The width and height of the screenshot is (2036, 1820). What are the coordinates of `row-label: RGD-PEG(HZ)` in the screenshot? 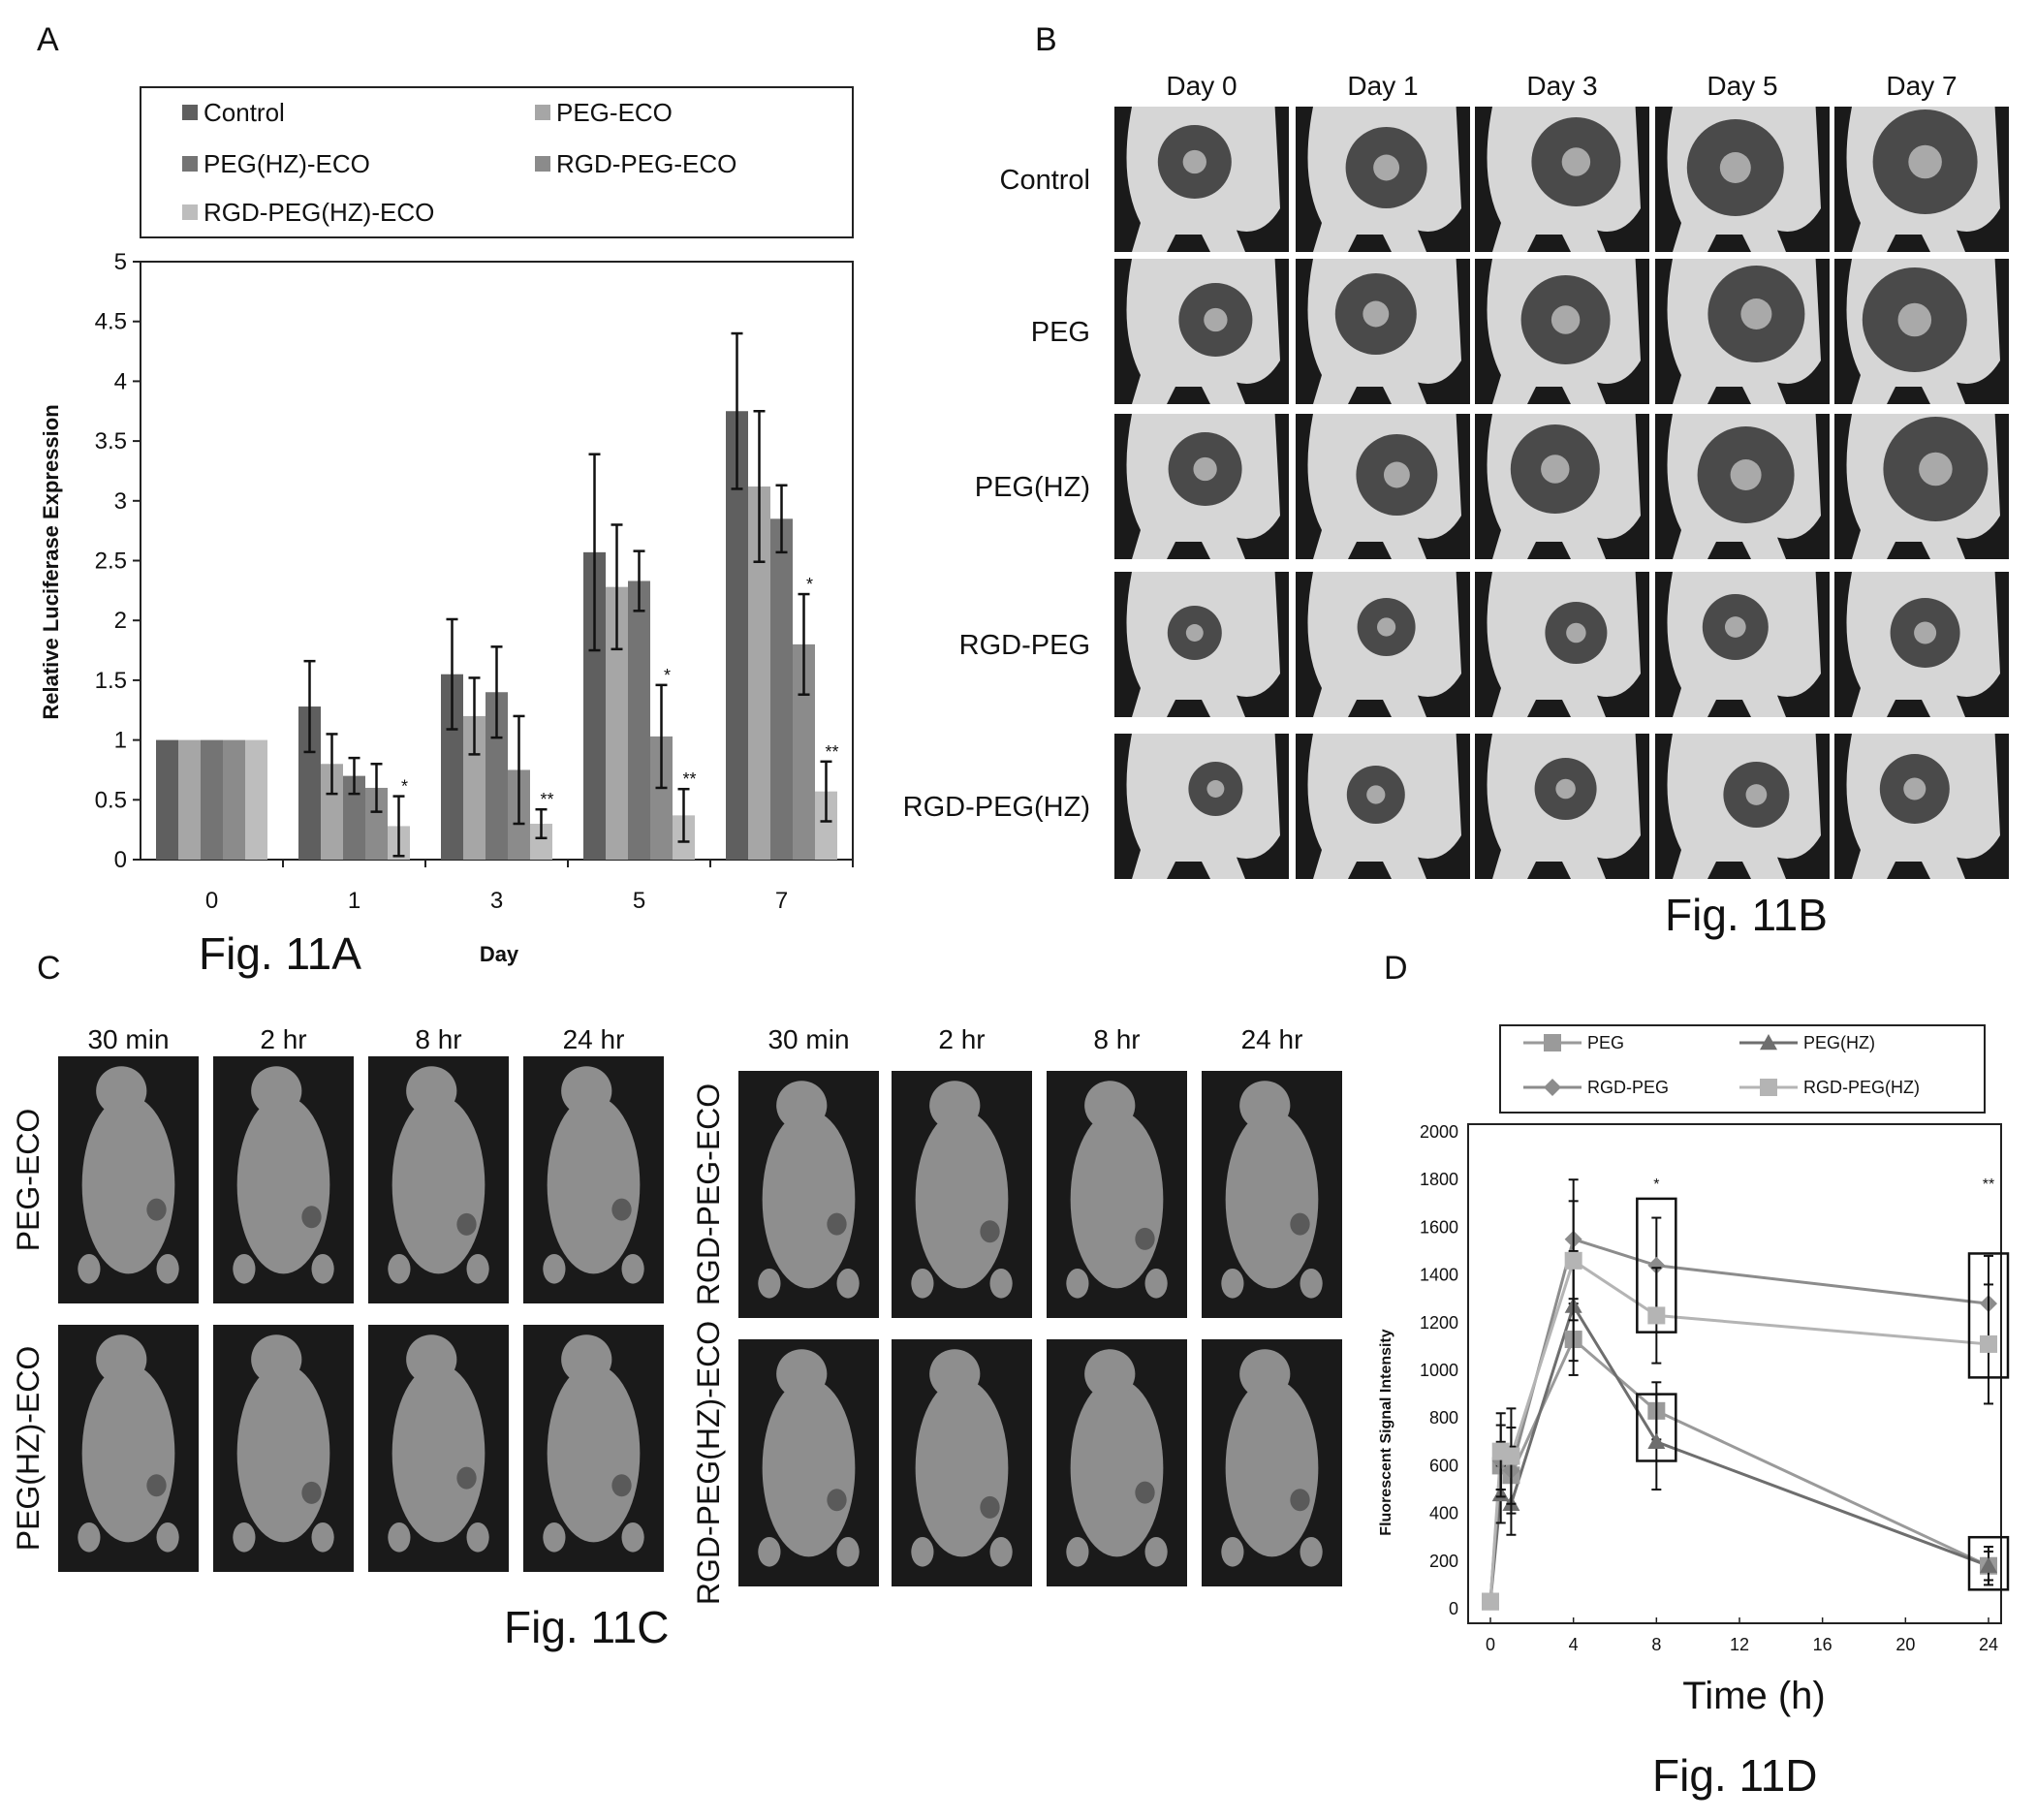 It's located at (996, 808).